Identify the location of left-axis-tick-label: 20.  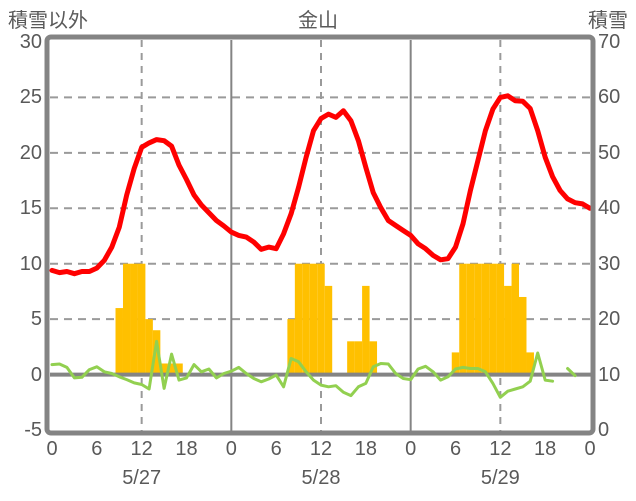
(30, 152).